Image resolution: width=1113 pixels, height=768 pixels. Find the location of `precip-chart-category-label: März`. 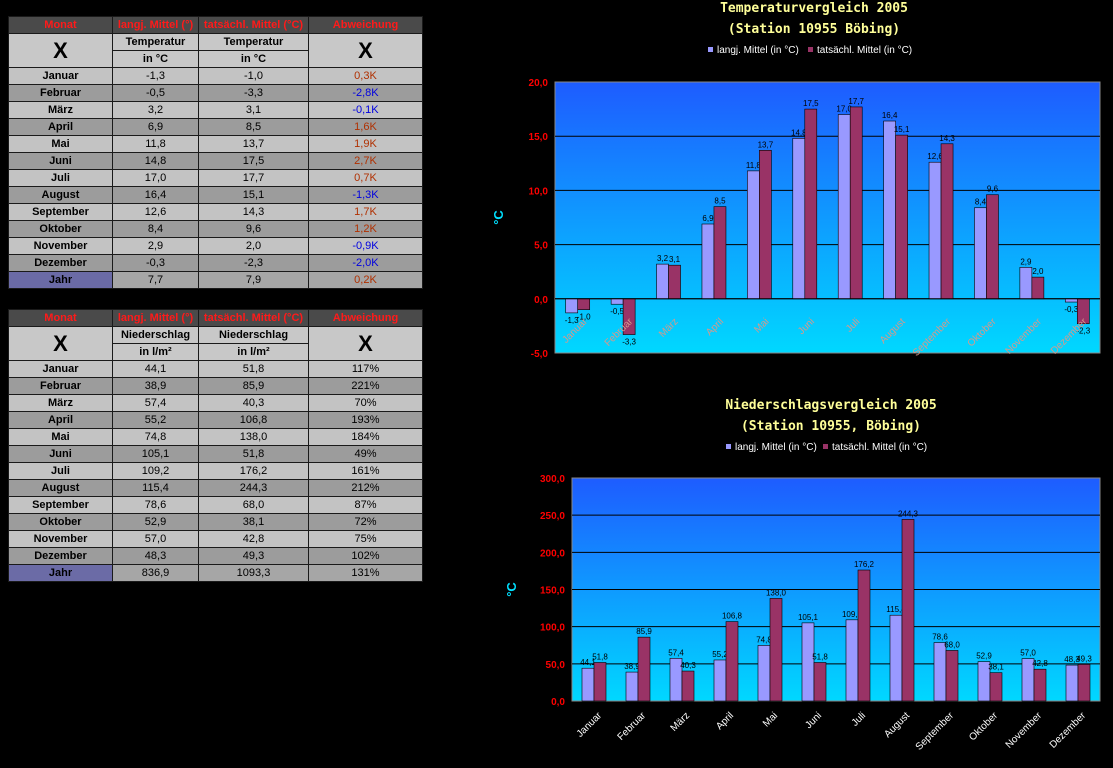

precip-chart-category-label: März is located at coordinates (681, 722).